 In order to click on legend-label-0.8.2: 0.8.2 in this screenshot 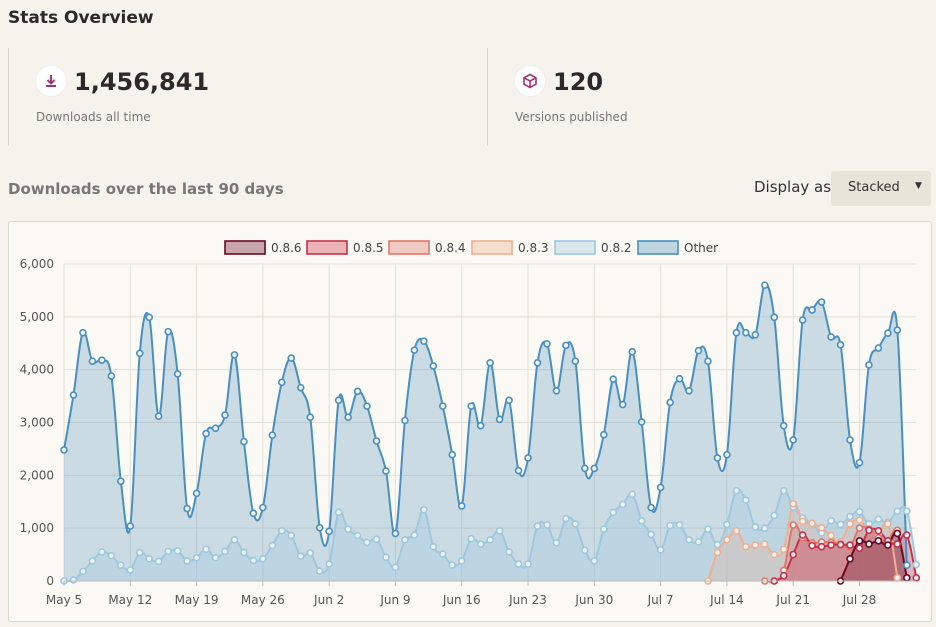, I will do `click(616, 248)`.